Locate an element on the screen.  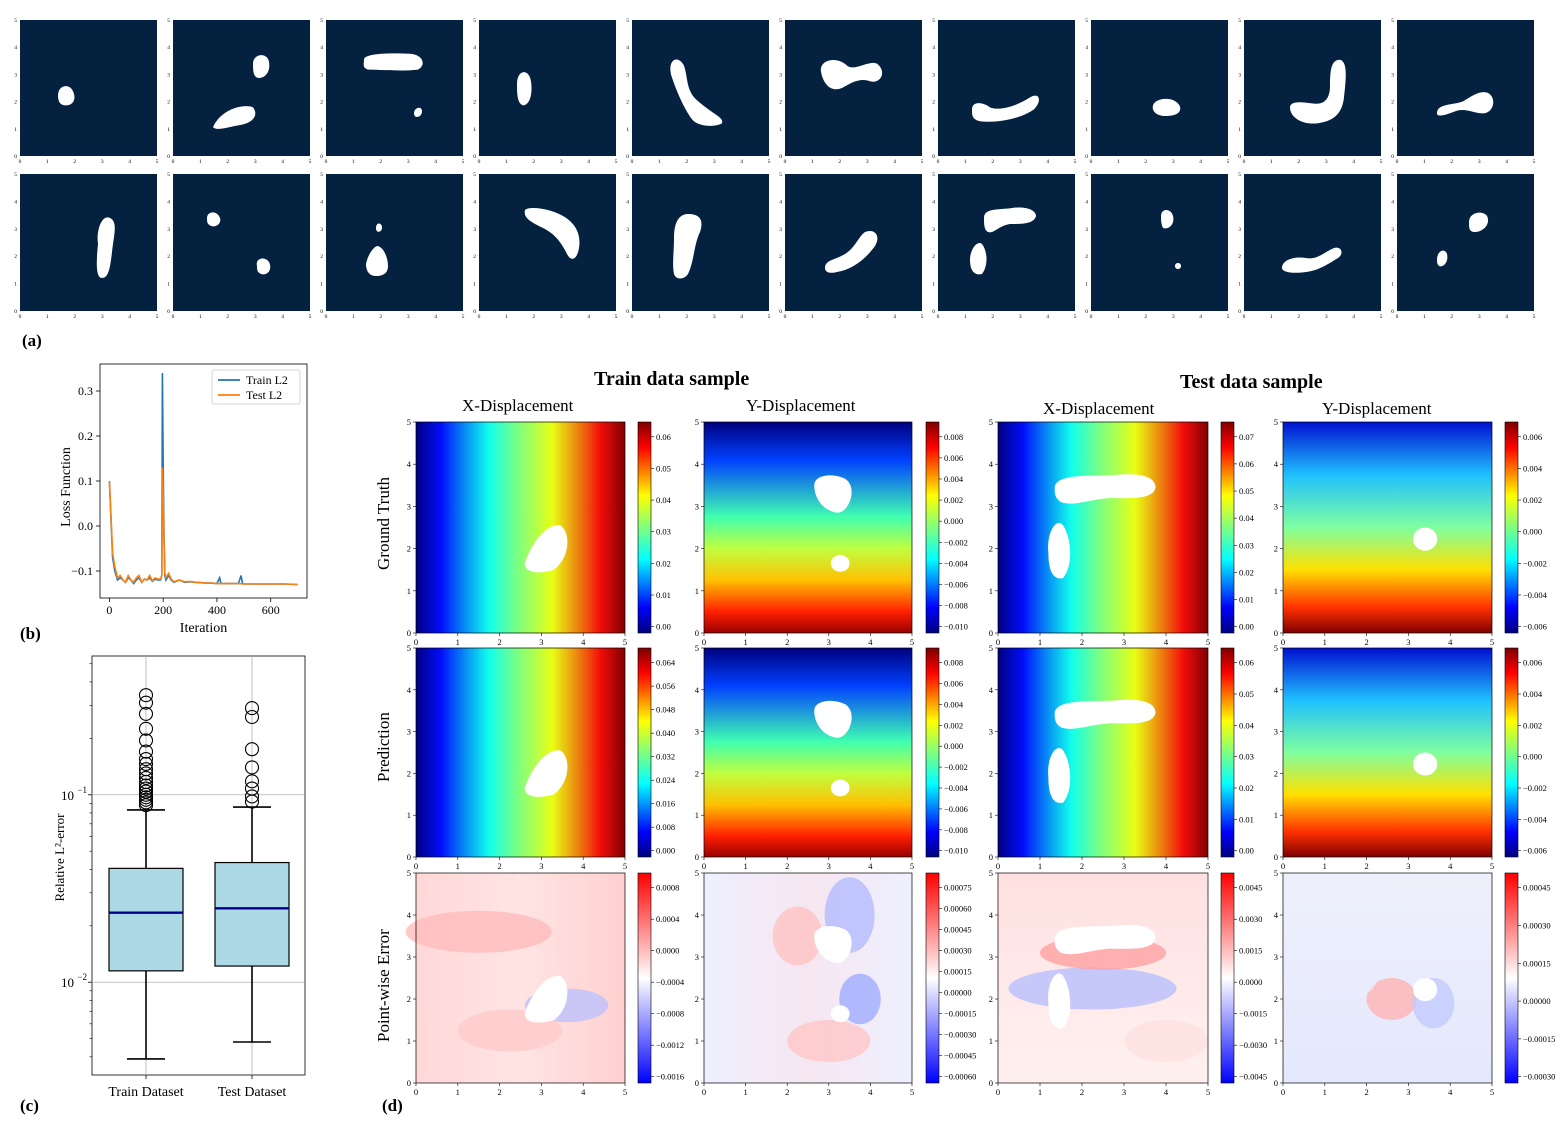
shape-thumbnail-11: 00 1 1 2 2 3 3 4 4 5 5 is located at coordinates (86, 246).